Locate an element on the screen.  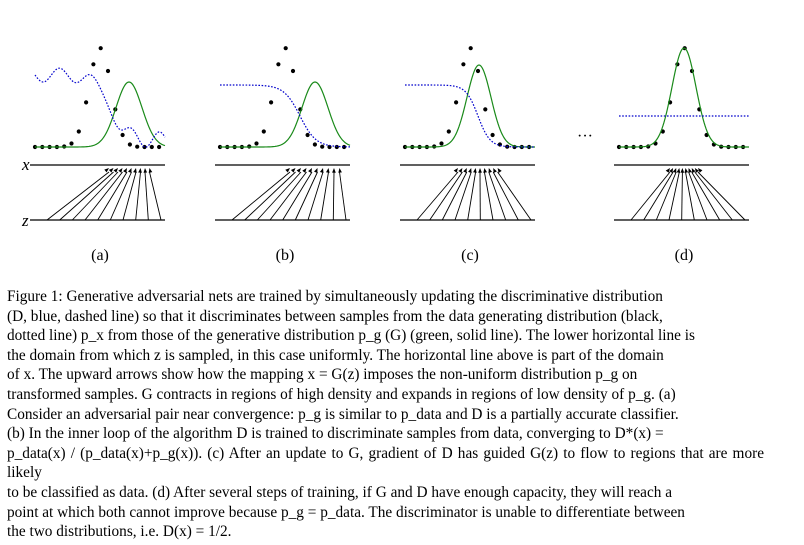
x-axis-label: x is located at coordinates (25, 164).